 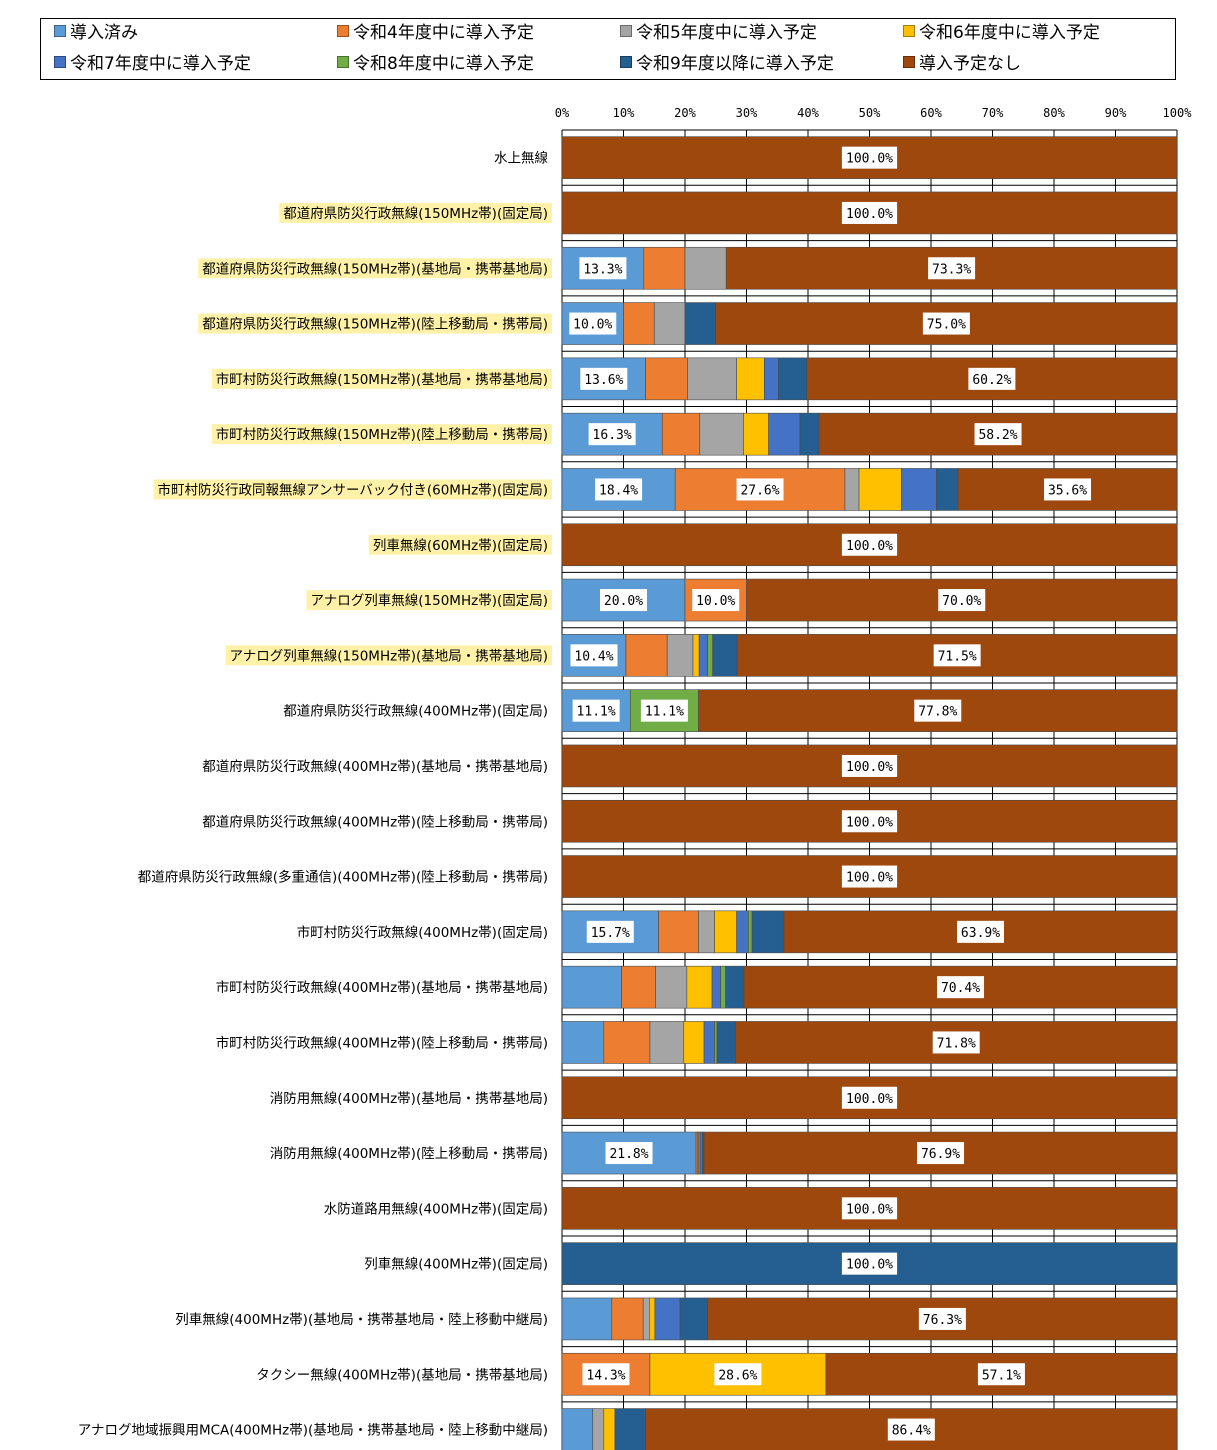 I want to click on category-label: 都道府県防災行政無線(150MHz帯)(固定局), so click(x=415, y=214).